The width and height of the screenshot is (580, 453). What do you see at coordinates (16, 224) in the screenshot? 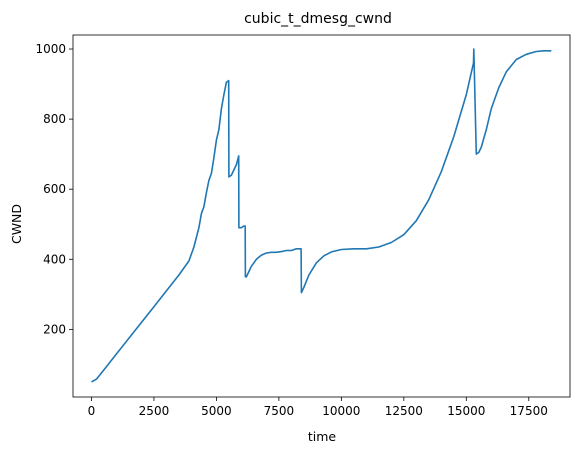
I see `y-axis-label: CWND` at bounding box center [16, 224].